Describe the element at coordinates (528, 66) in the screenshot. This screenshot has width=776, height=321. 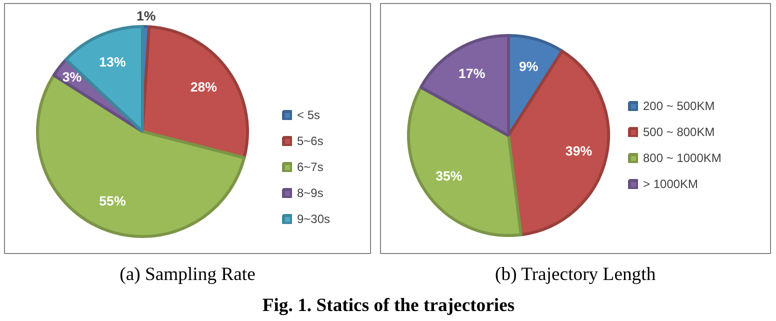
I see `data-label: 9%` at that location.